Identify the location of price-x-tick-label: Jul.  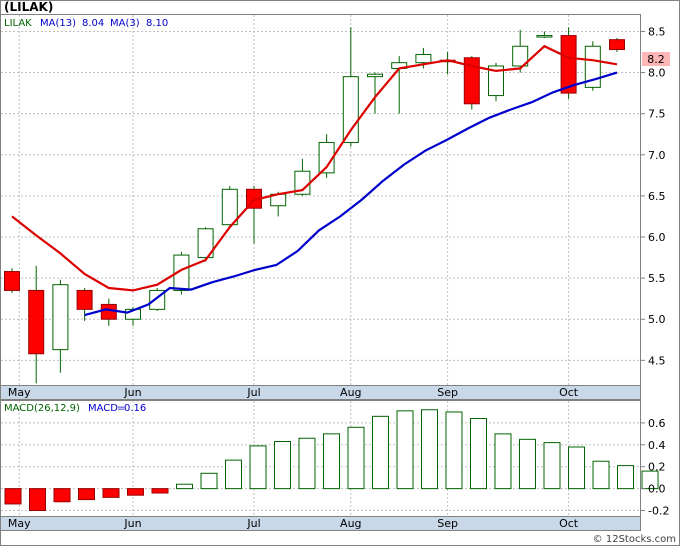
(253, 392).